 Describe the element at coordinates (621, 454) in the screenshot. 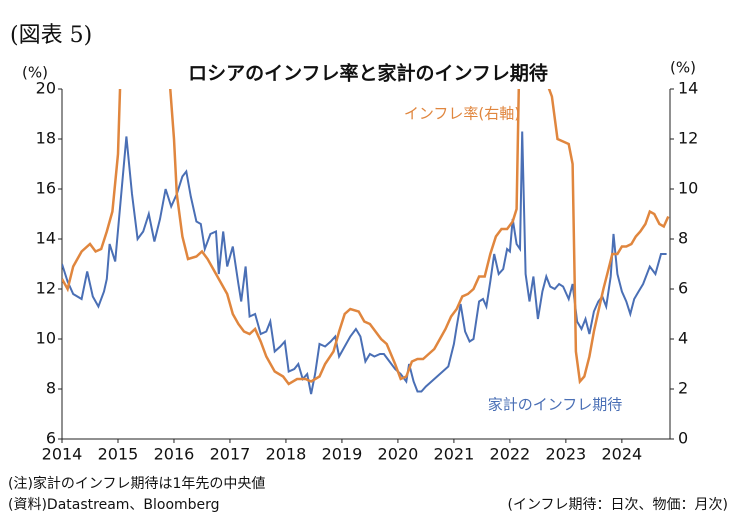

I see `x-tick-label: 2024` at that location.